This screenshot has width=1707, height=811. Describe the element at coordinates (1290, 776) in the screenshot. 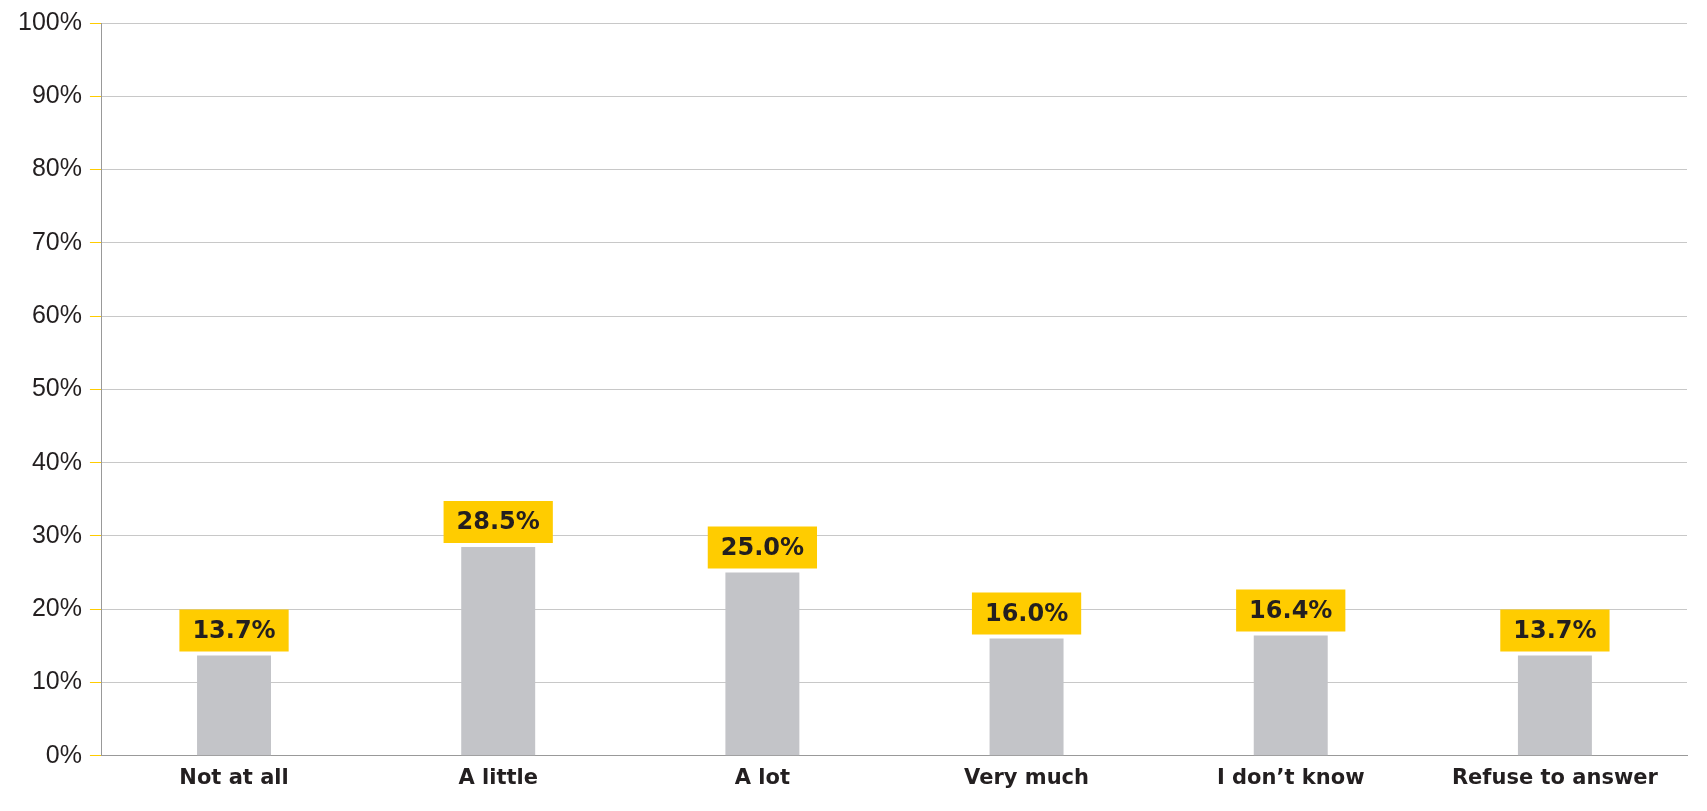

I see `x-tick-label: I don’t know` at that location.